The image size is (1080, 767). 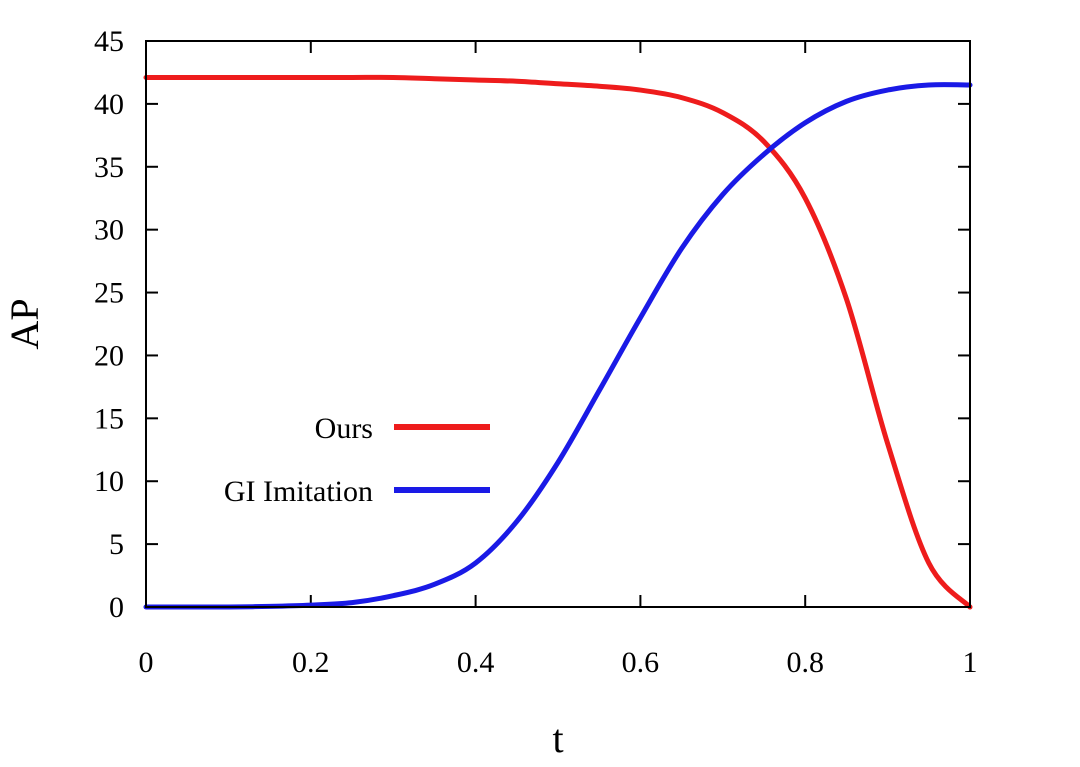 I want to click on x-tick-label: 0, so click(x=146, y=662).